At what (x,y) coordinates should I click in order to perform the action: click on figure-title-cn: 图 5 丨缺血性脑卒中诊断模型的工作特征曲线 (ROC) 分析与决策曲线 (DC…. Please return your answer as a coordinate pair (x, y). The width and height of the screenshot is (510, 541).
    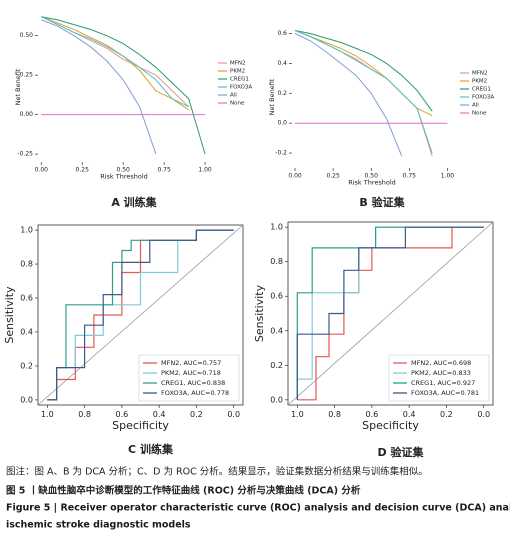
    Looking at the image, I should click on (183, 491).